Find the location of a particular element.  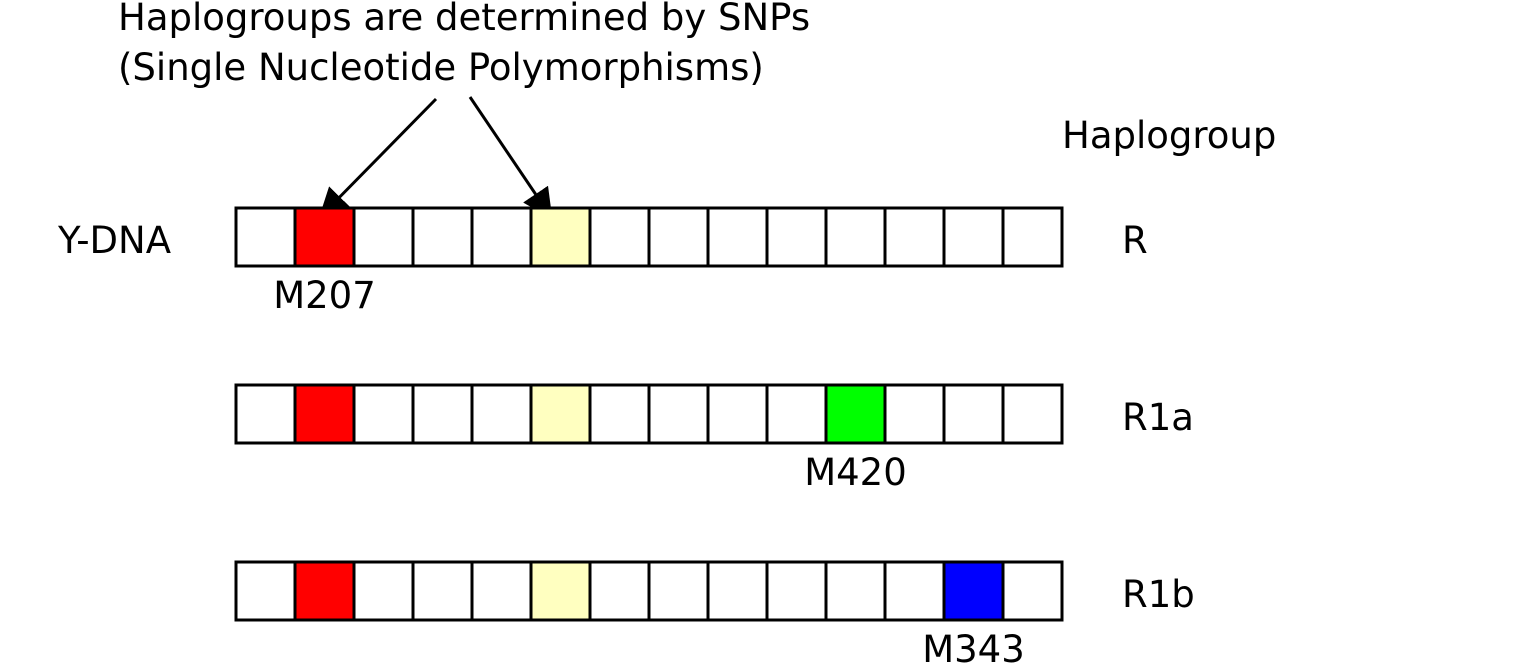

haplogroup-column-header: Haplogroup is located at coordinates (1169, 135).